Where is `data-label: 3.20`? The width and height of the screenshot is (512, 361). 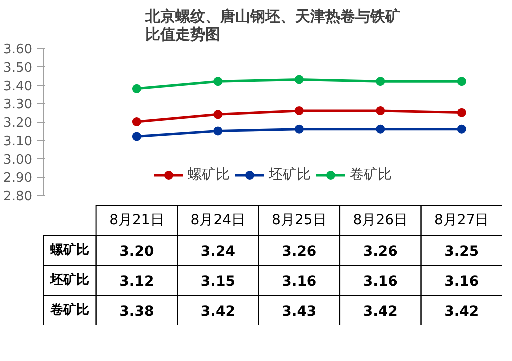
data-label: 3.20 is located at coordinates (137, 252).